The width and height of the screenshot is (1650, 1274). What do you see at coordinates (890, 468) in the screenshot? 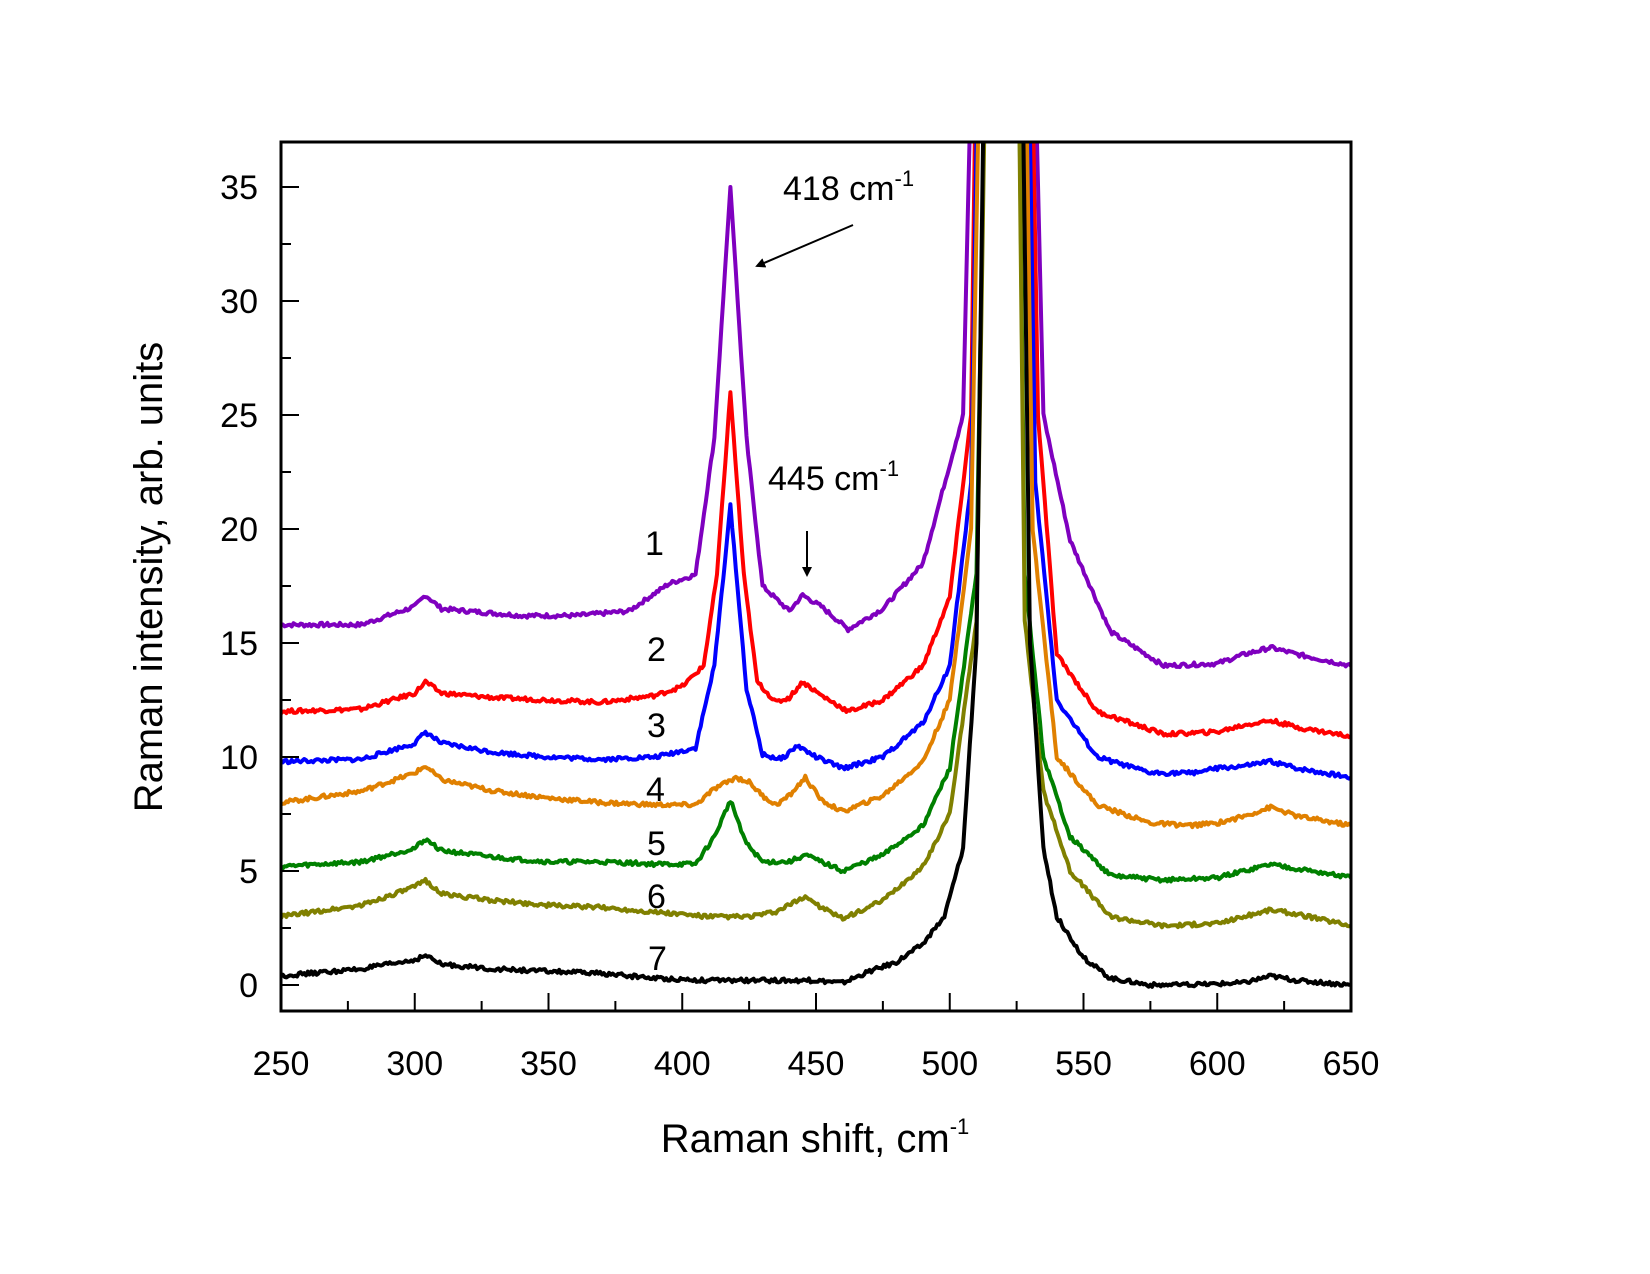
I see `annotation-445-sup: -1` at bounding box center [890, 468].